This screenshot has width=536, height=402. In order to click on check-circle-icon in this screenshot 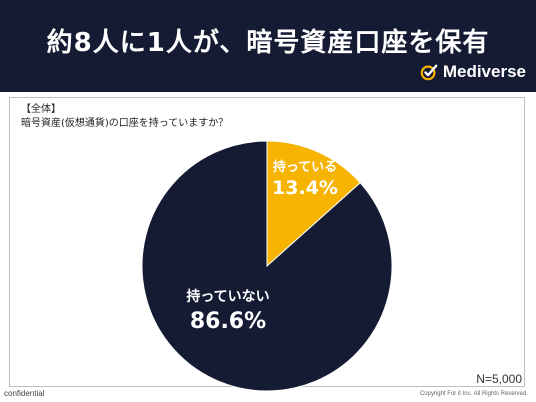, I will do `click(429, 72)`.